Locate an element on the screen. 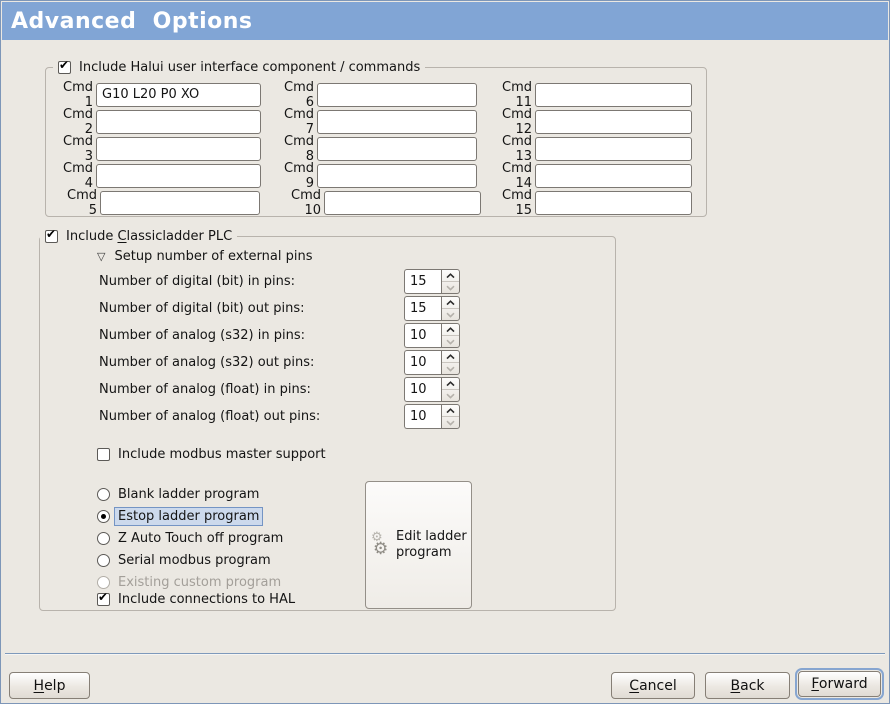 This screenshot has height=704, width=890. cancel-button: Cancel is located at coordinates (653, 685).